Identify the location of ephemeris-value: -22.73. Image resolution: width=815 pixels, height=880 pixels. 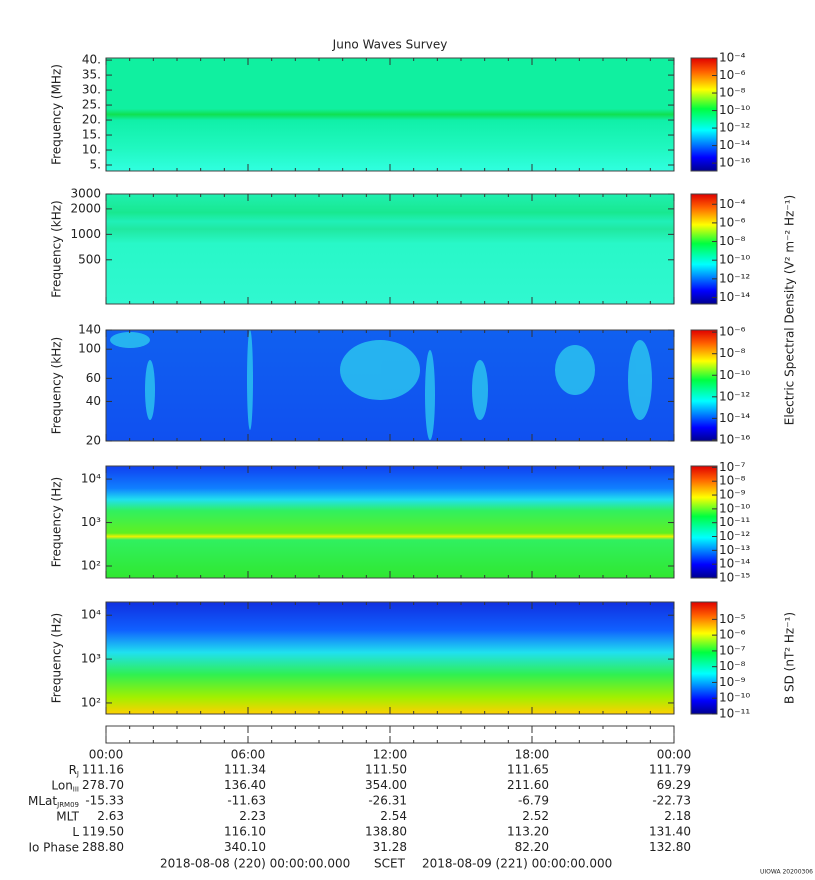
(671, 801).